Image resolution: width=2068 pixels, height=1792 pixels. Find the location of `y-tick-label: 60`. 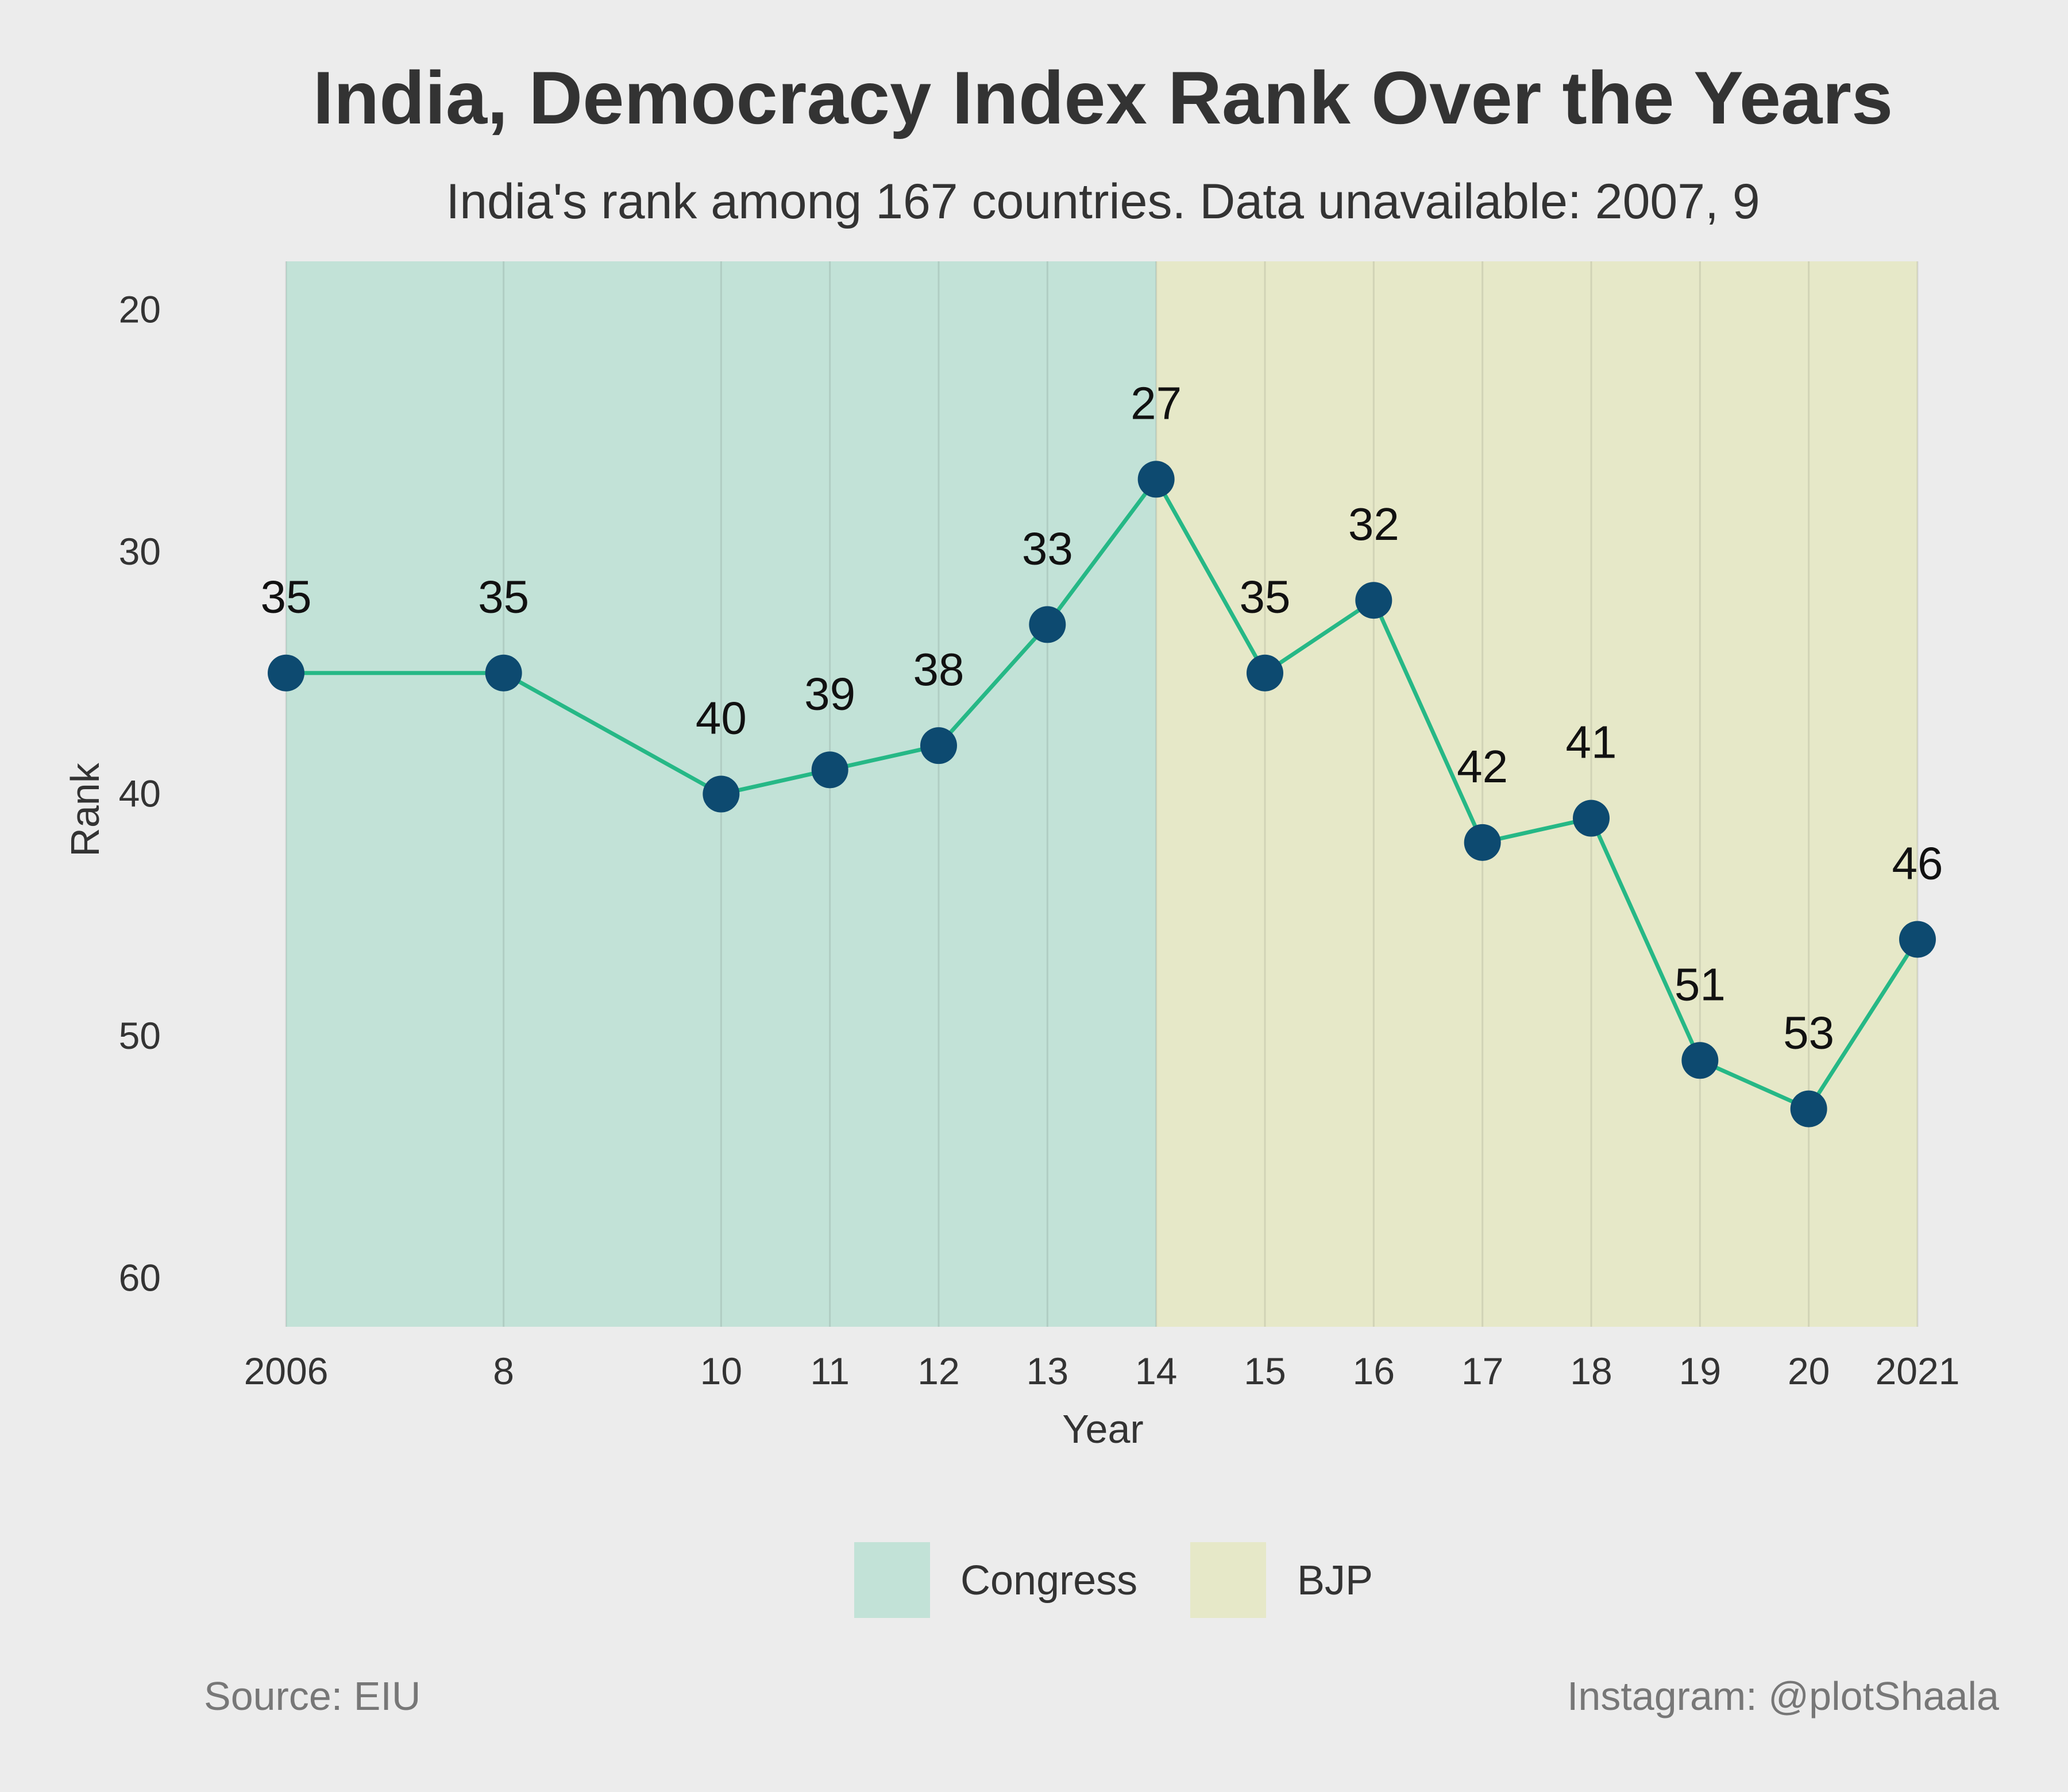

y-tick-label: 60 is located at coordinates (140, 1278).